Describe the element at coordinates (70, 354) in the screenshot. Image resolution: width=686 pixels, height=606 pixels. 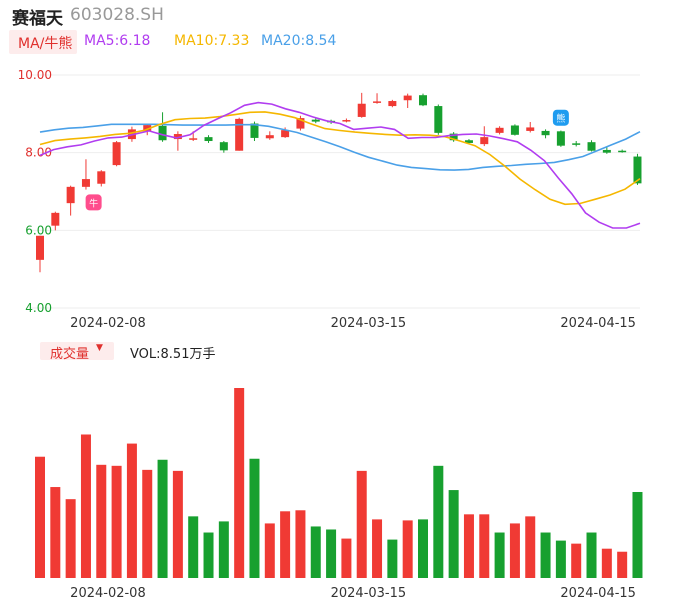
I see `volume-indicator-label: 成交量` at that location.